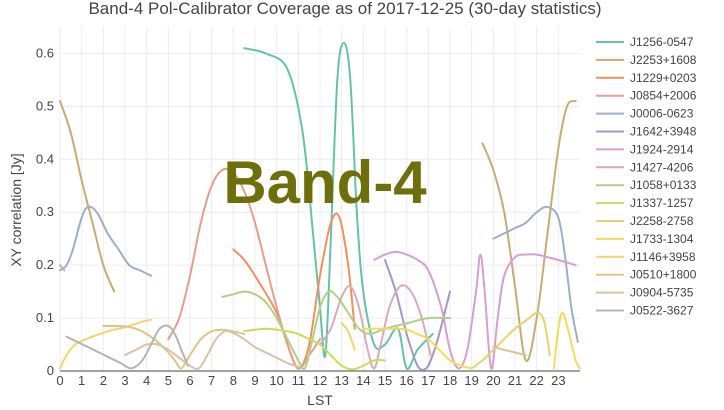  I want to click on y-tick-label: 0.3, so click(45, 211).